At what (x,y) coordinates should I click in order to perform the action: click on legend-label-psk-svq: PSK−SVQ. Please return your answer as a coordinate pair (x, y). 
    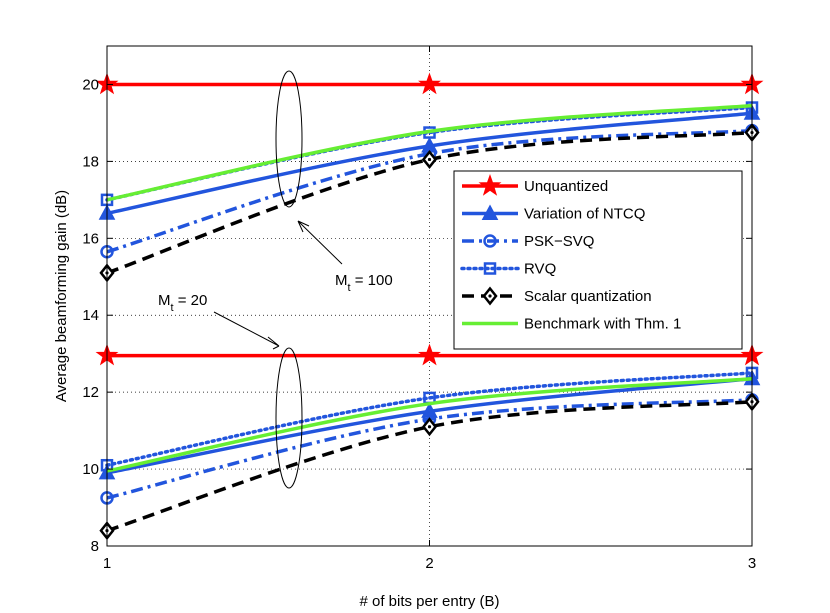
    Looking at the image, I should click on (559, 241).